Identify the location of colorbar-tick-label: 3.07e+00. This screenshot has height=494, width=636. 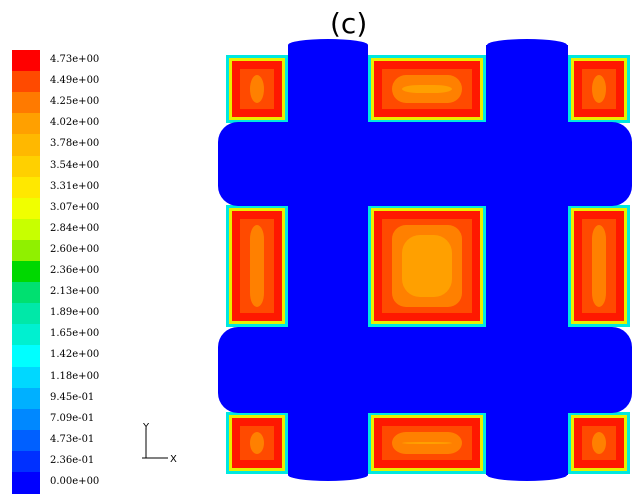
(75, 207).